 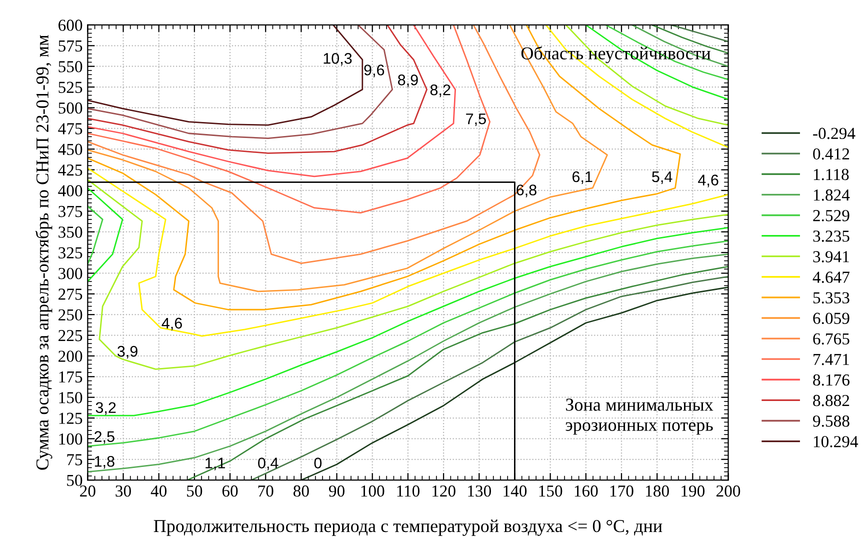 I want to click on legend-label: 8.882, so click(x=831, y=400).